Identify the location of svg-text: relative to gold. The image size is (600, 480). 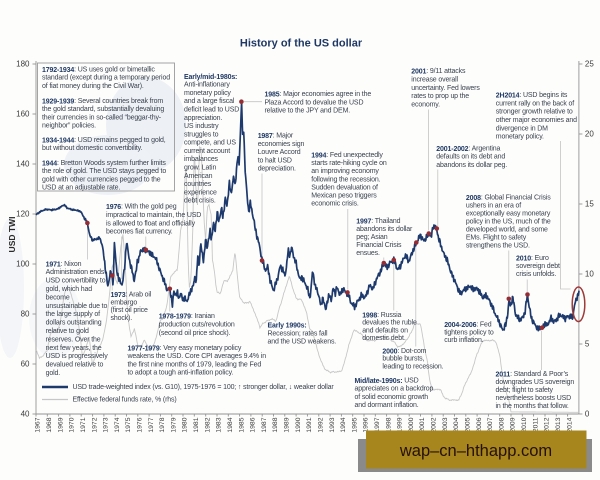
(67, 331).